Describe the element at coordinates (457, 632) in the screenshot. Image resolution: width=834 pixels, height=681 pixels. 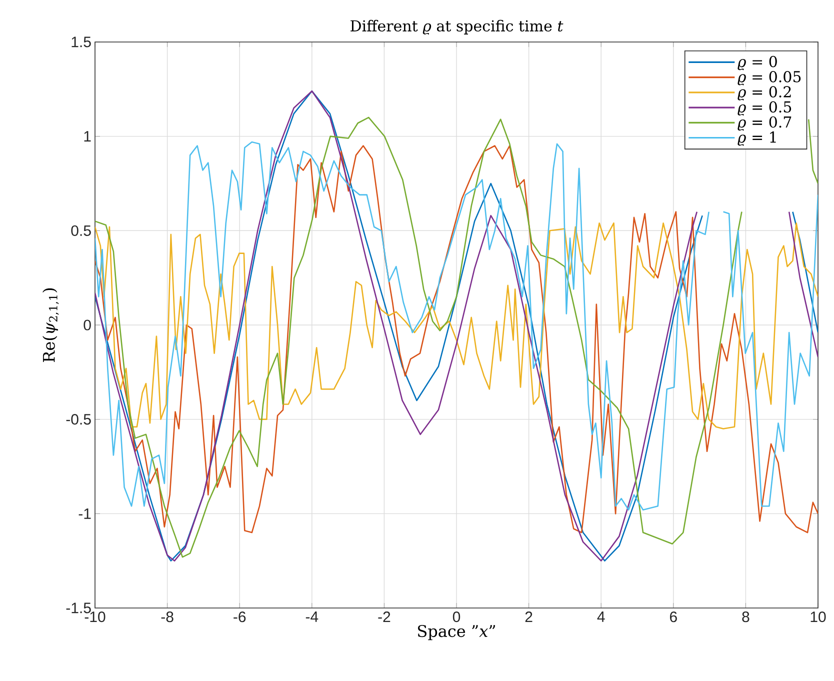
I see `x-axis-title: Space ”x”` at that location.